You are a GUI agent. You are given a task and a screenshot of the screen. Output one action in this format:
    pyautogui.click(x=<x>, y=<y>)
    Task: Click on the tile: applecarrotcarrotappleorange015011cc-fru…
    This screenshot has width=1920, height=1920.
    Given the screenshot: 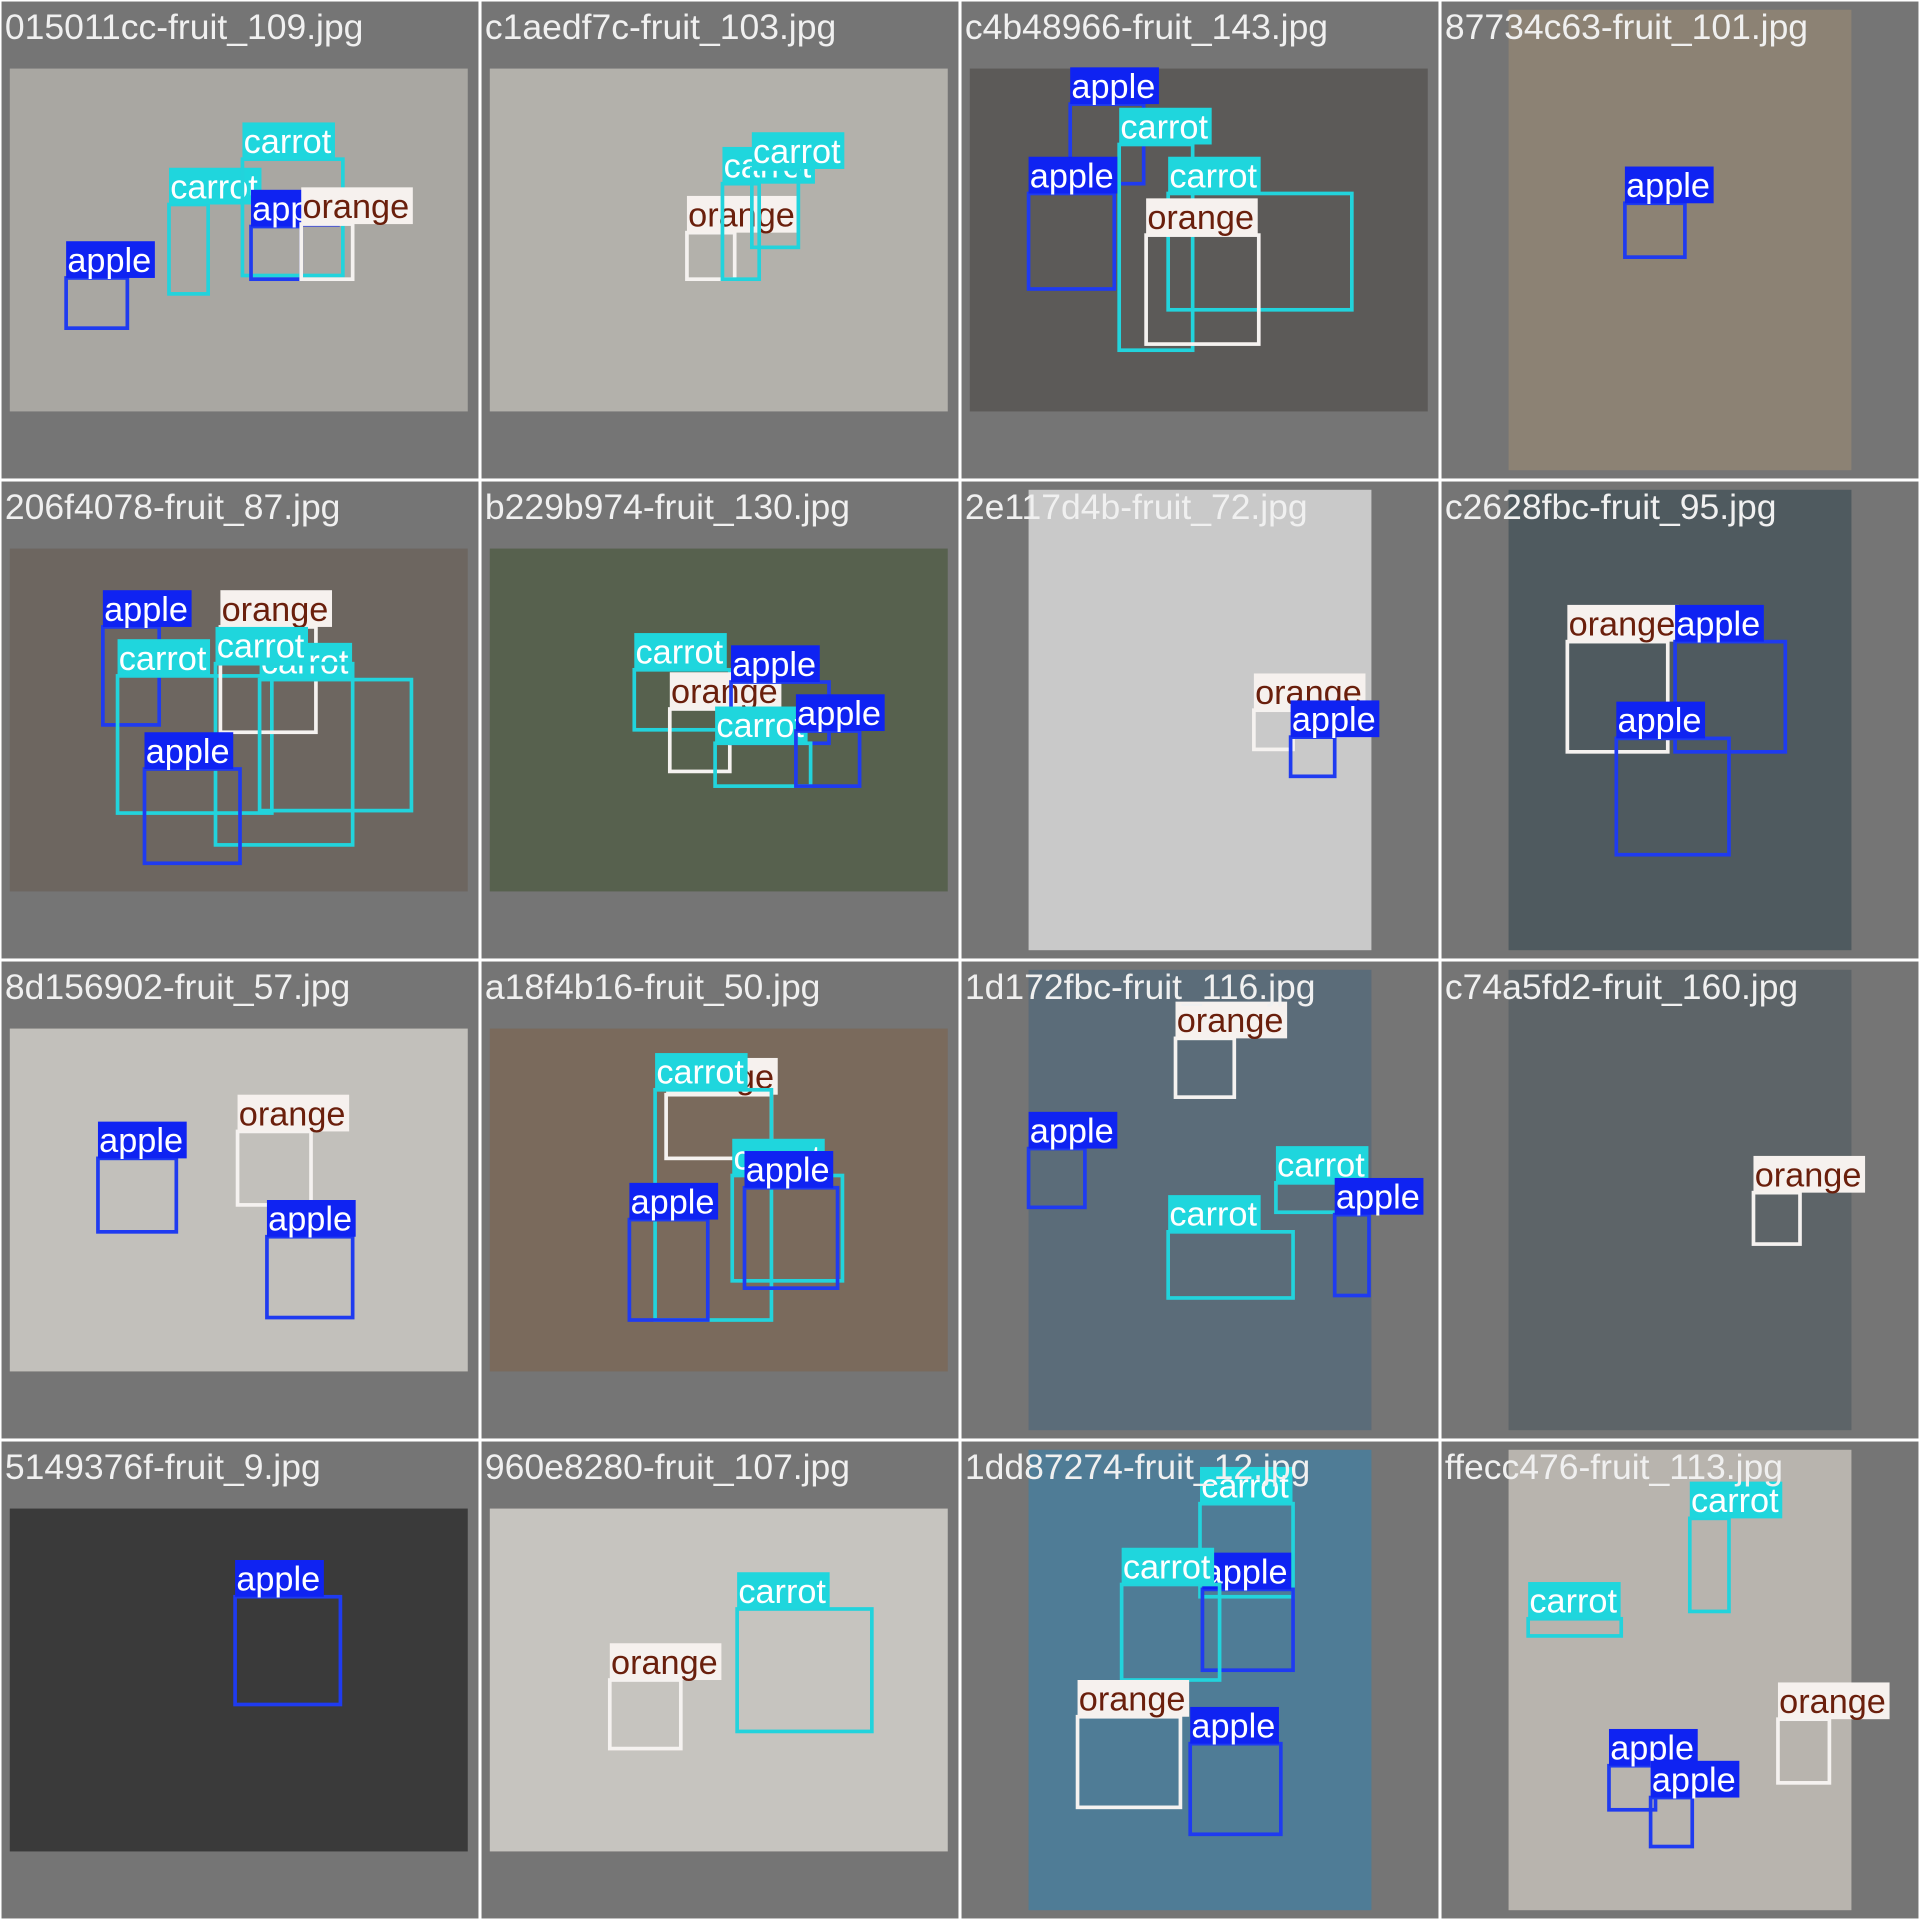 What is the action you would take?
    pyautogui.click(x=240, y=240)
    